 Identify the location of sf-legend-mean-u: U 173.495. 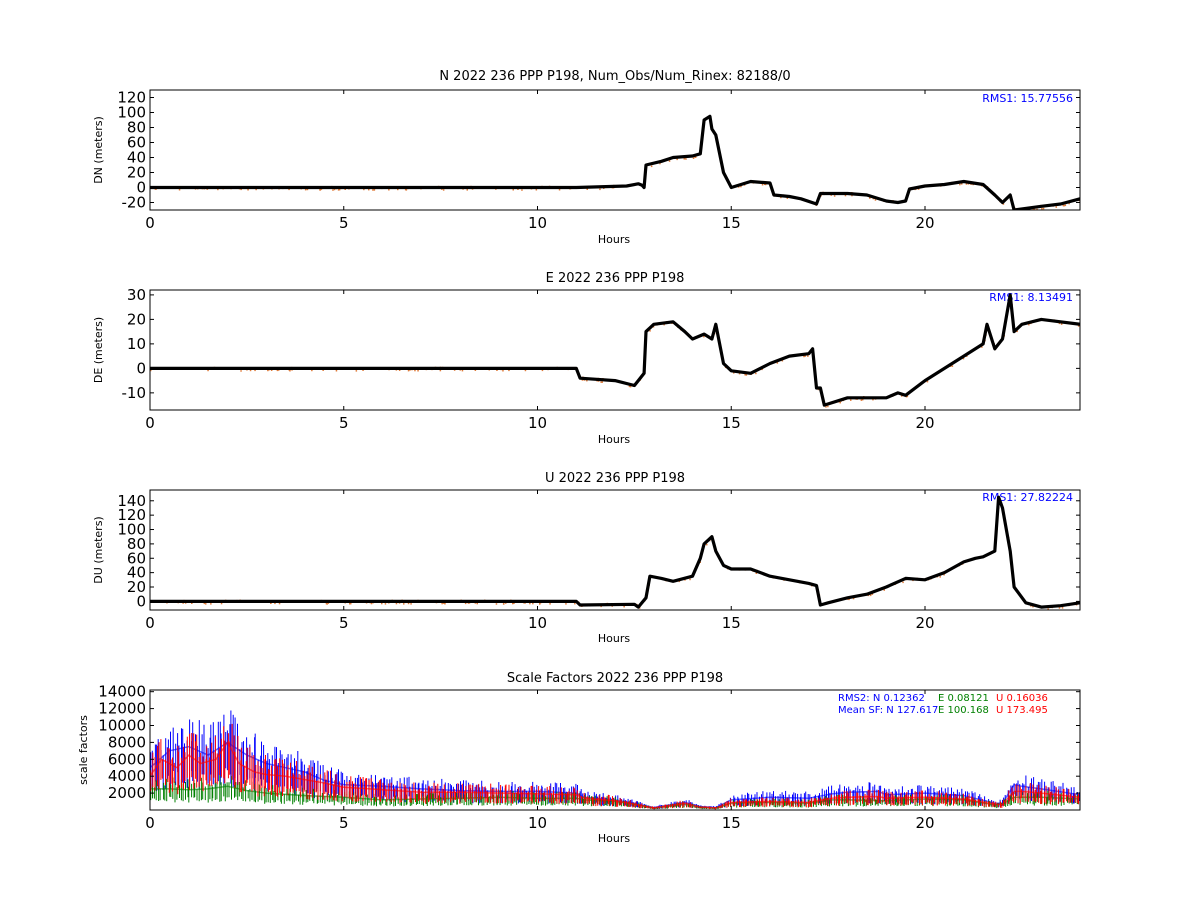
(1022, 710).